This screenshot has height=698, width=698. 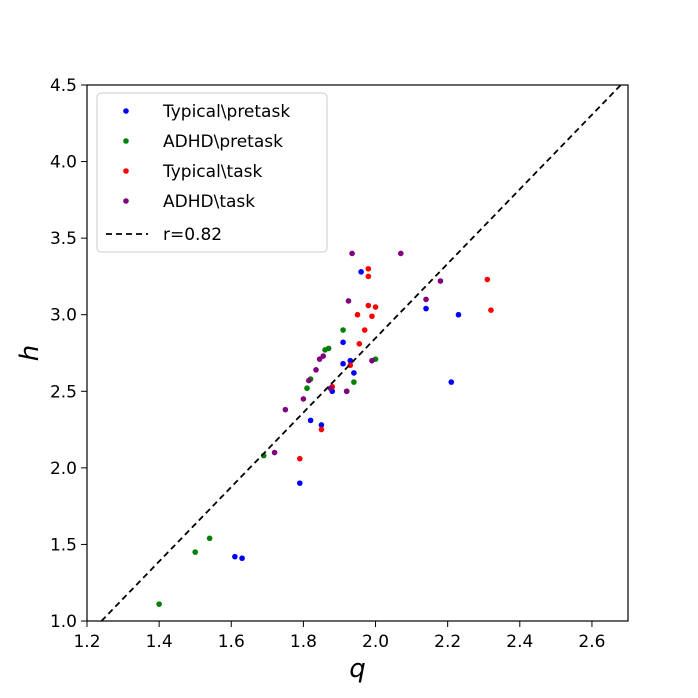 I want to click on x-tick-label: 1.6, so click(x=231, y=642).